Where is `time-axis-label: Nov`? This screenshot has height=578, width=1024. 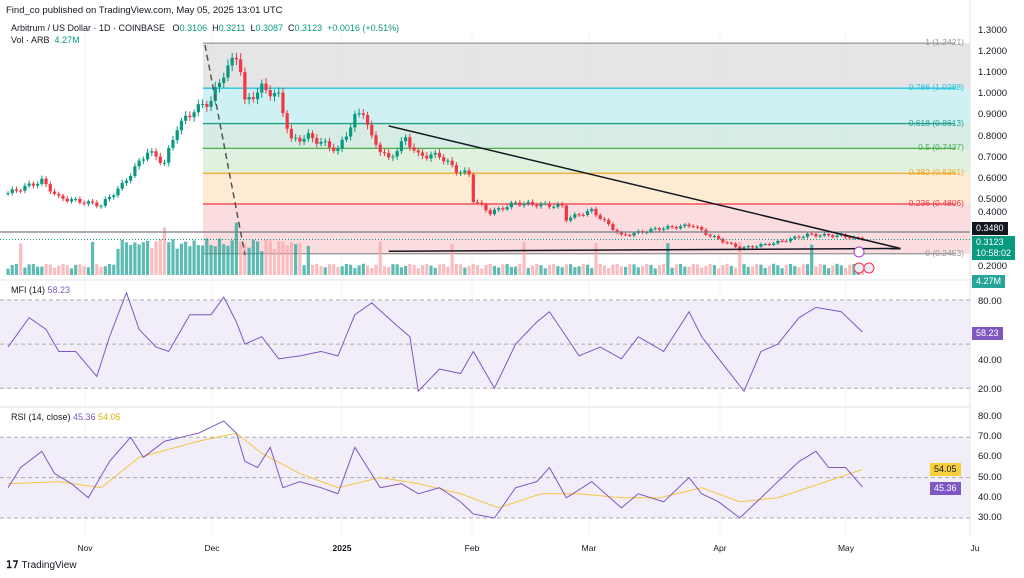
time-axis-label: Nov is located at coordinates (85, 548).